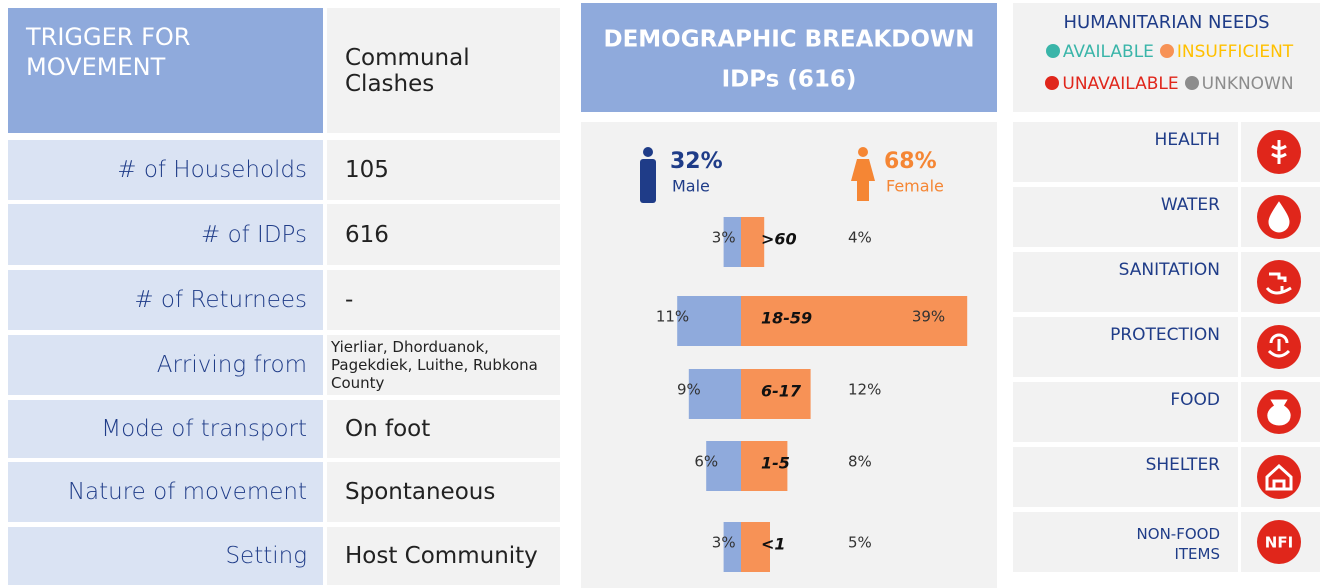 The height and width of the screenshot is (588, 1327). What do you see at coordinates (928, 317) in the screenshot?
I see `female-value-label: 39%` at bounding box center [928, 317].